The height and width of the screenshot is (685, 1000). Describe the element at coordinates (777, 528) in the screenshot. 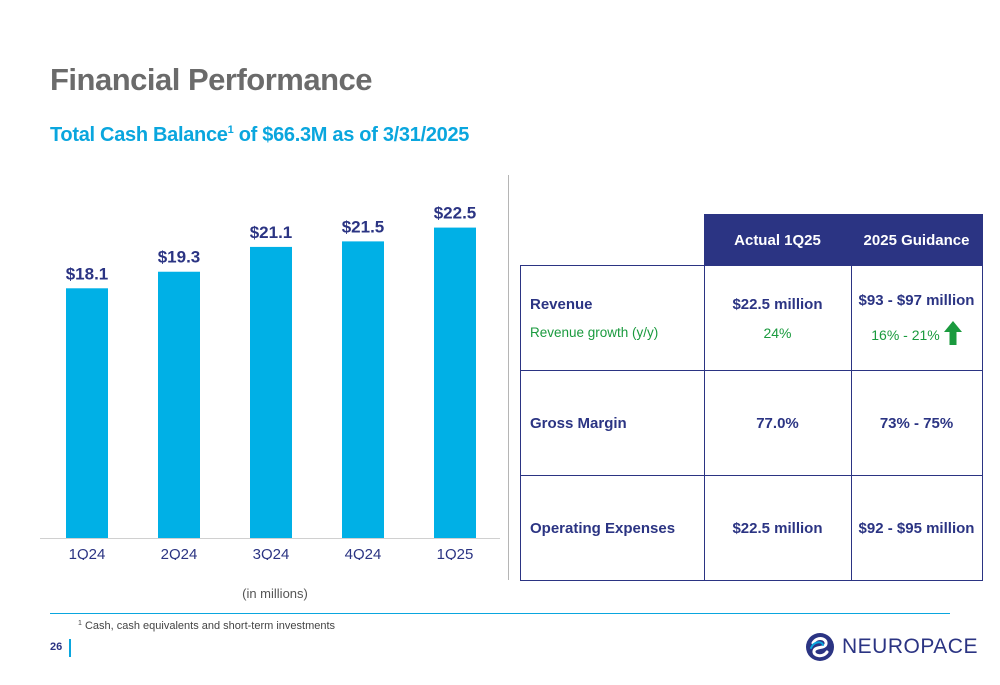

I see `cell-opex-actual: $22.5 million` at that location.